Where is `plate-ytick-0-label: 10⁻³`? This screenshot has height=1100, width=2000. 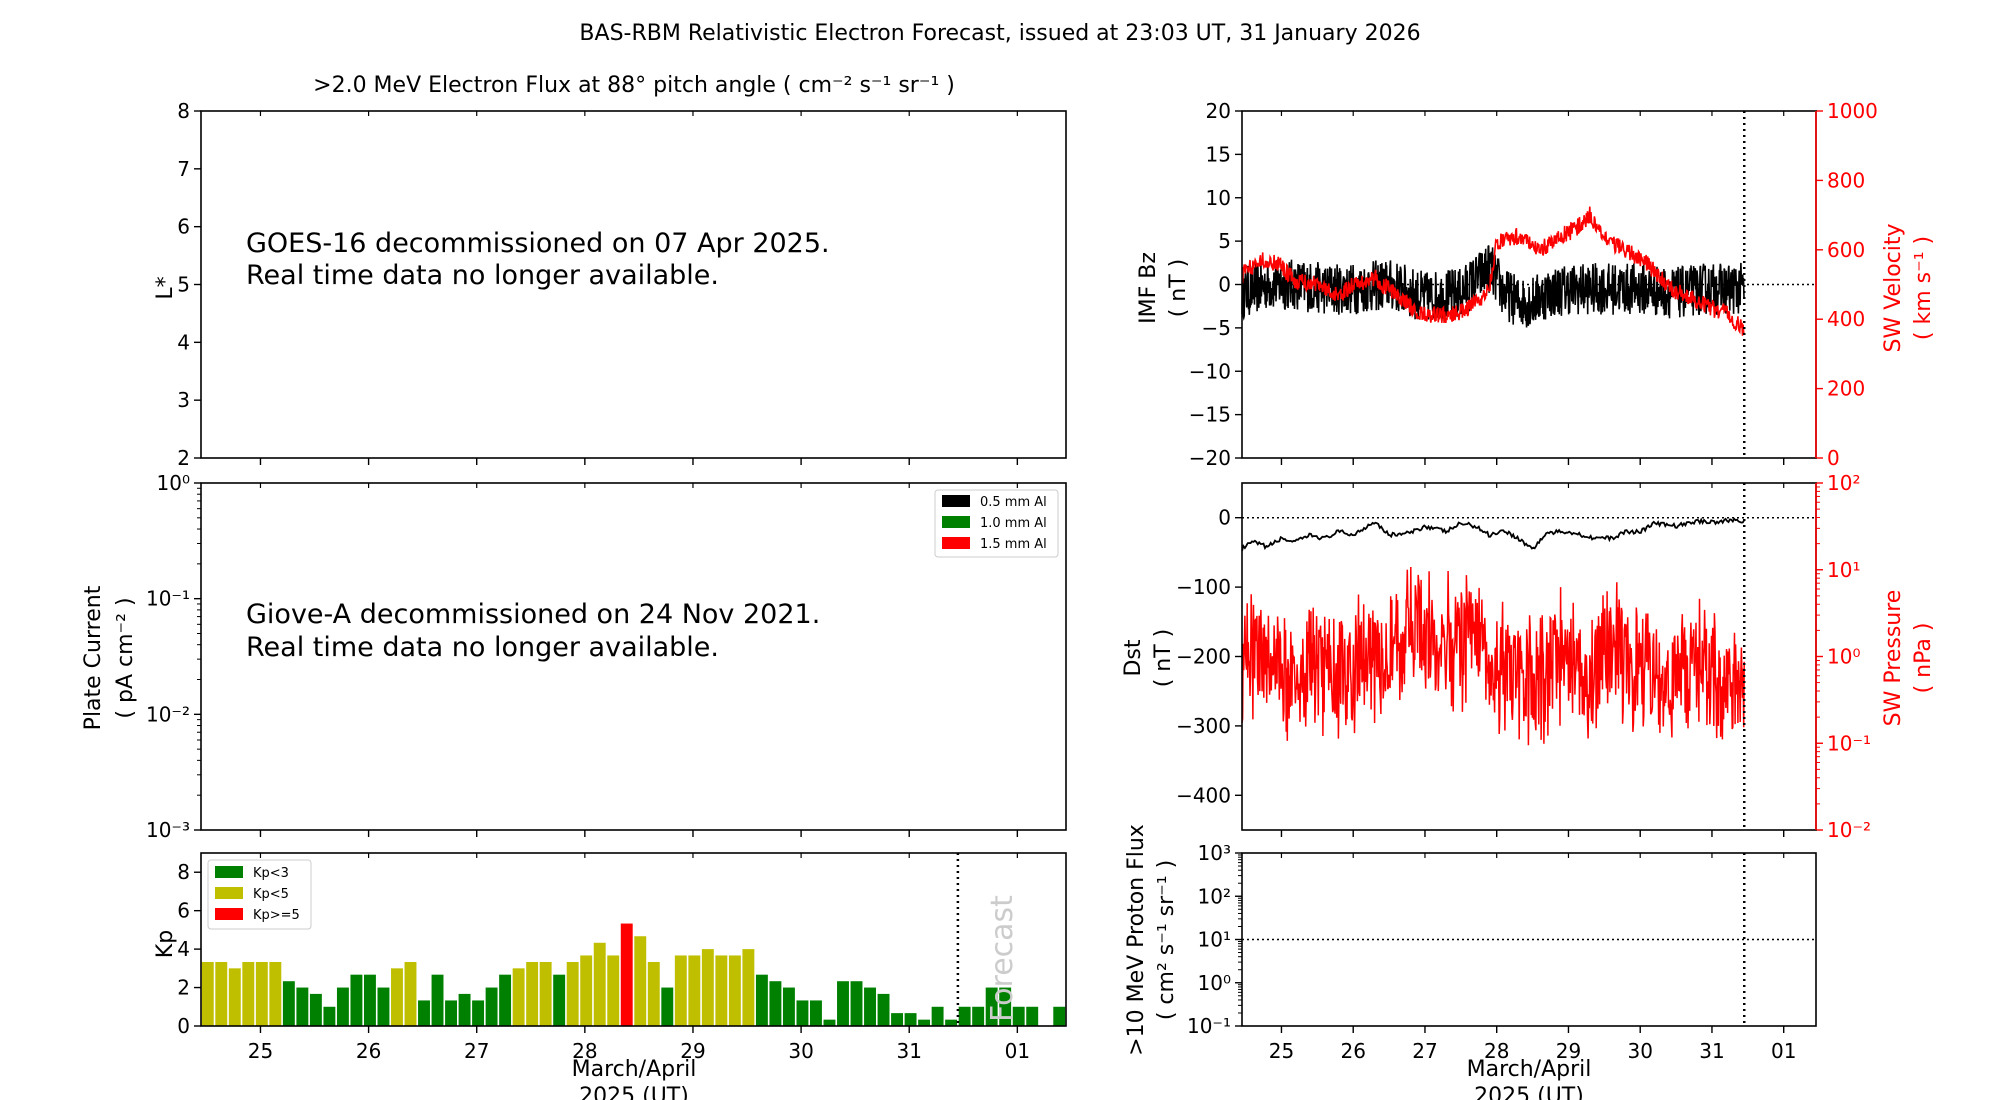 plate-ytick-0-label: 10⁻³ is located at coordinates (168, 830).